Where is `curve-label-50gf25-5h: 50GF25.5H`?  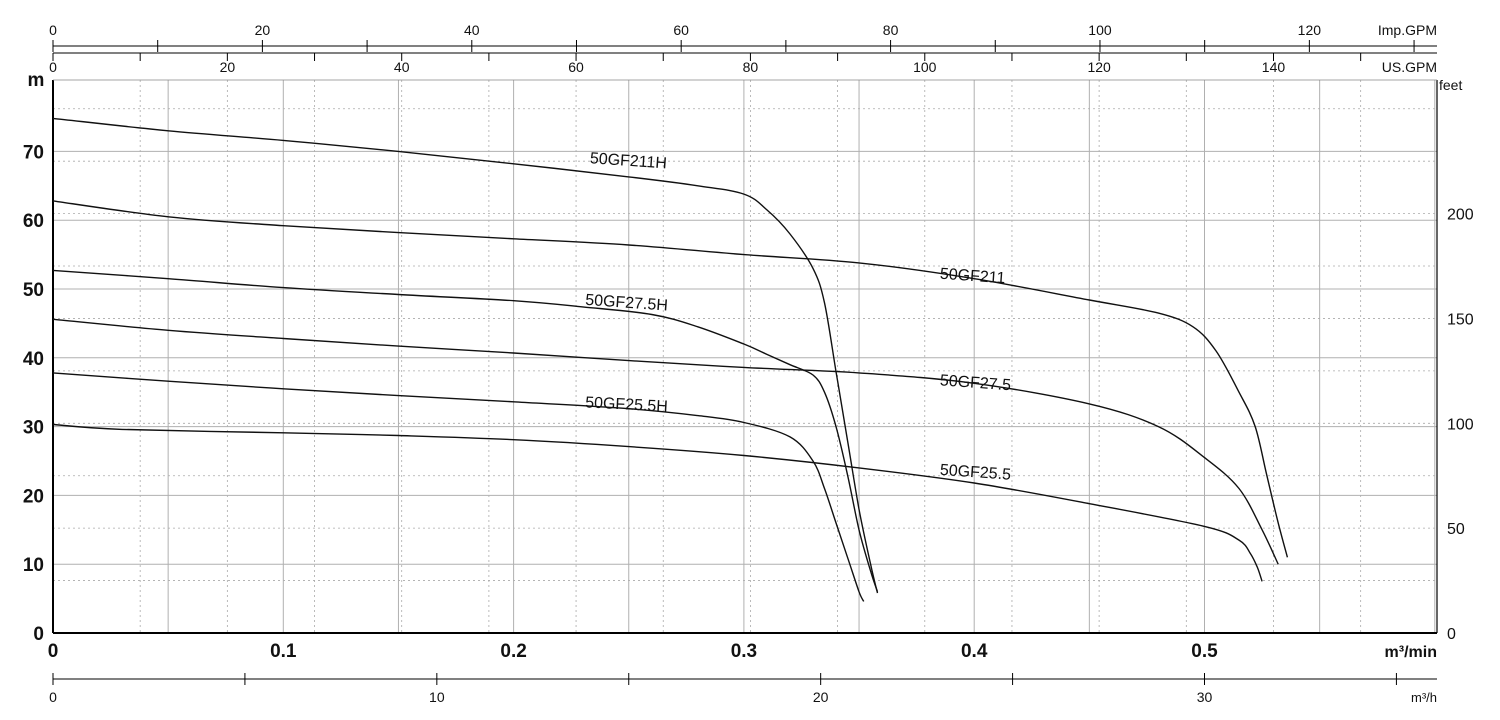 curve-label-50gf25-5h: 50GF25.5H is located at coordinates (626, 404).